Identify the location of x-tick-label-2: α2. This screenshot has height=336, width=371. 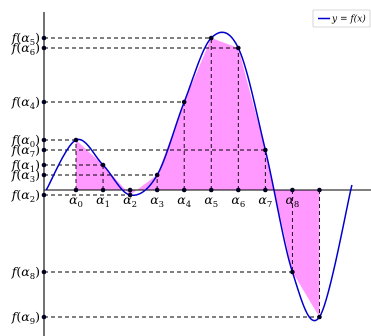
(130, 201).